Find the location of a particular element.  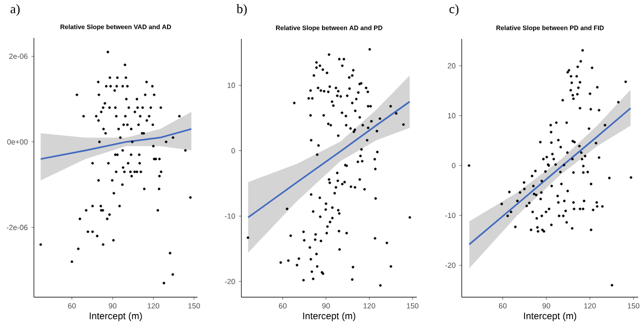

text: a) is located at coordinates (15, 10).